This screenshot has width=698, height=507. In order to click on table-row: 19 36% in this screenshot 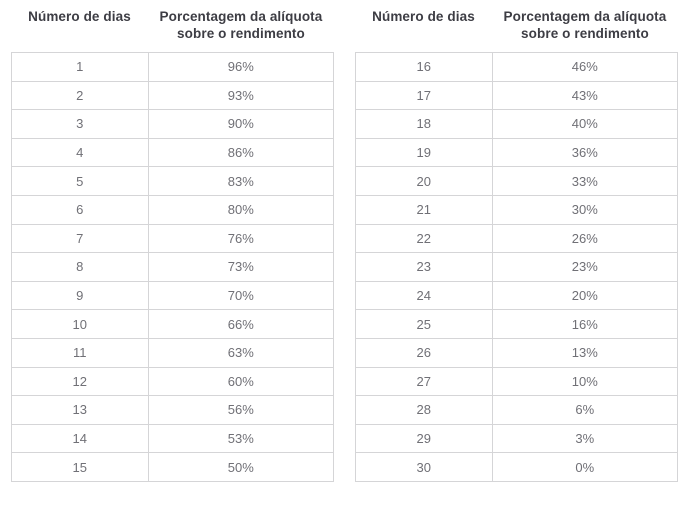, I will do `click(517, 152)`.